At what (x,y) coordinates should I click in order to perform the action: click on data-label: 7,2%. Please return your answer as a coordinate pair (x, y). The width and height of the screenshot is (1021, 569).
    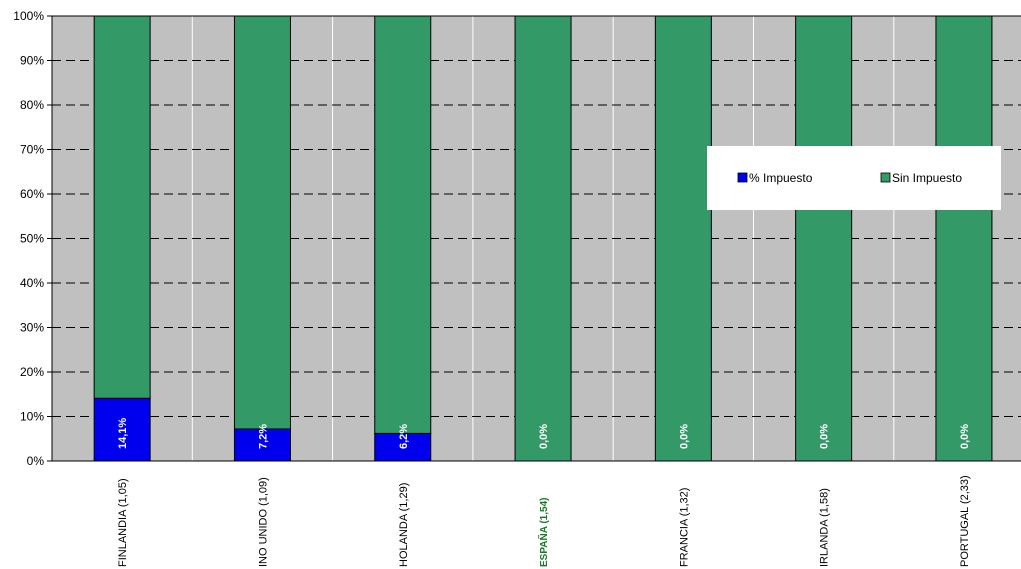
    Looking at the image, I should click on (263, 436).